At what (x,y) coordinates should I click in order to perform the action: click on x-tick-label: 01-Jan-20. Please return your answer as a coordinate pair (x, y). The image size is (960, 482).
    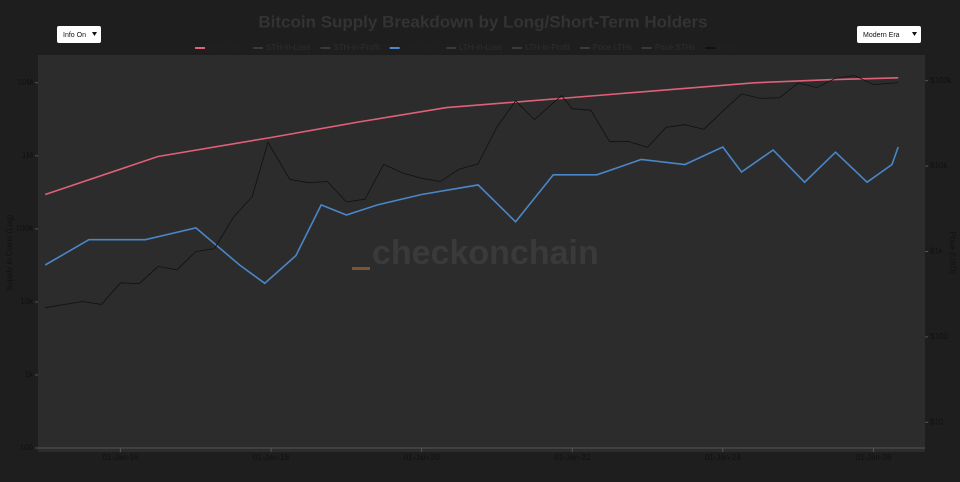
    Looking at the image, I should click on (422, 457).